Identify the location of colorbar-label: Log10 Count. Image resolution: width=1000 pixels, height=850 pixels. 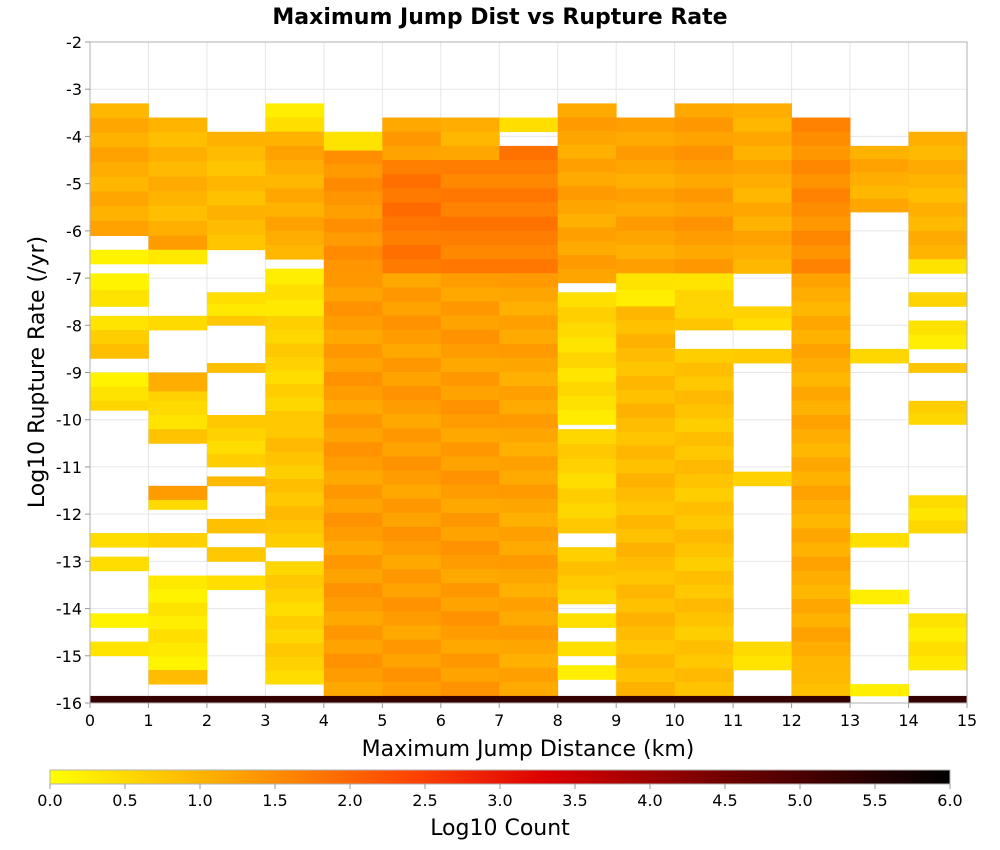
(500, 828).